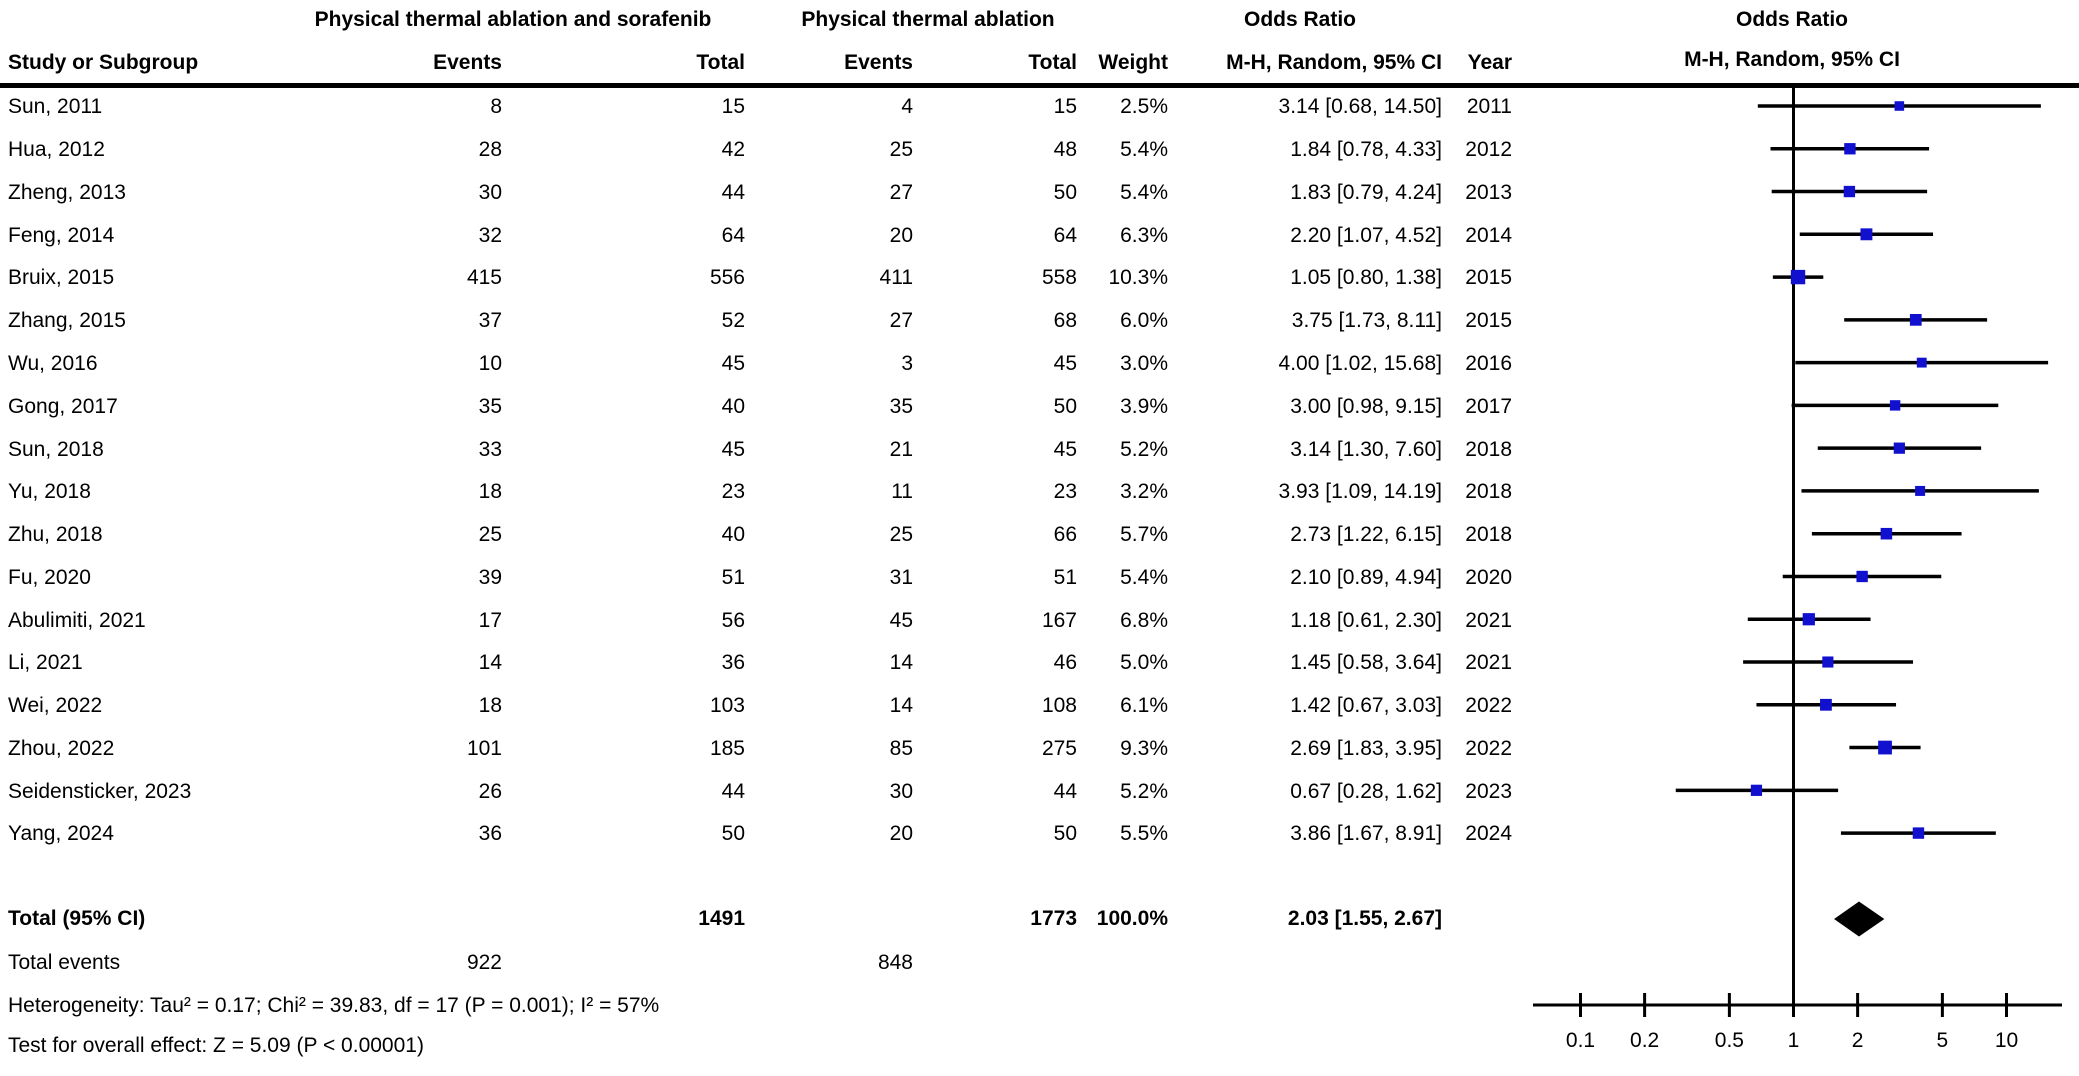  Describe the element at coordinates (733, 321) in the screenshot. I see `total1-value: 52` at that location.